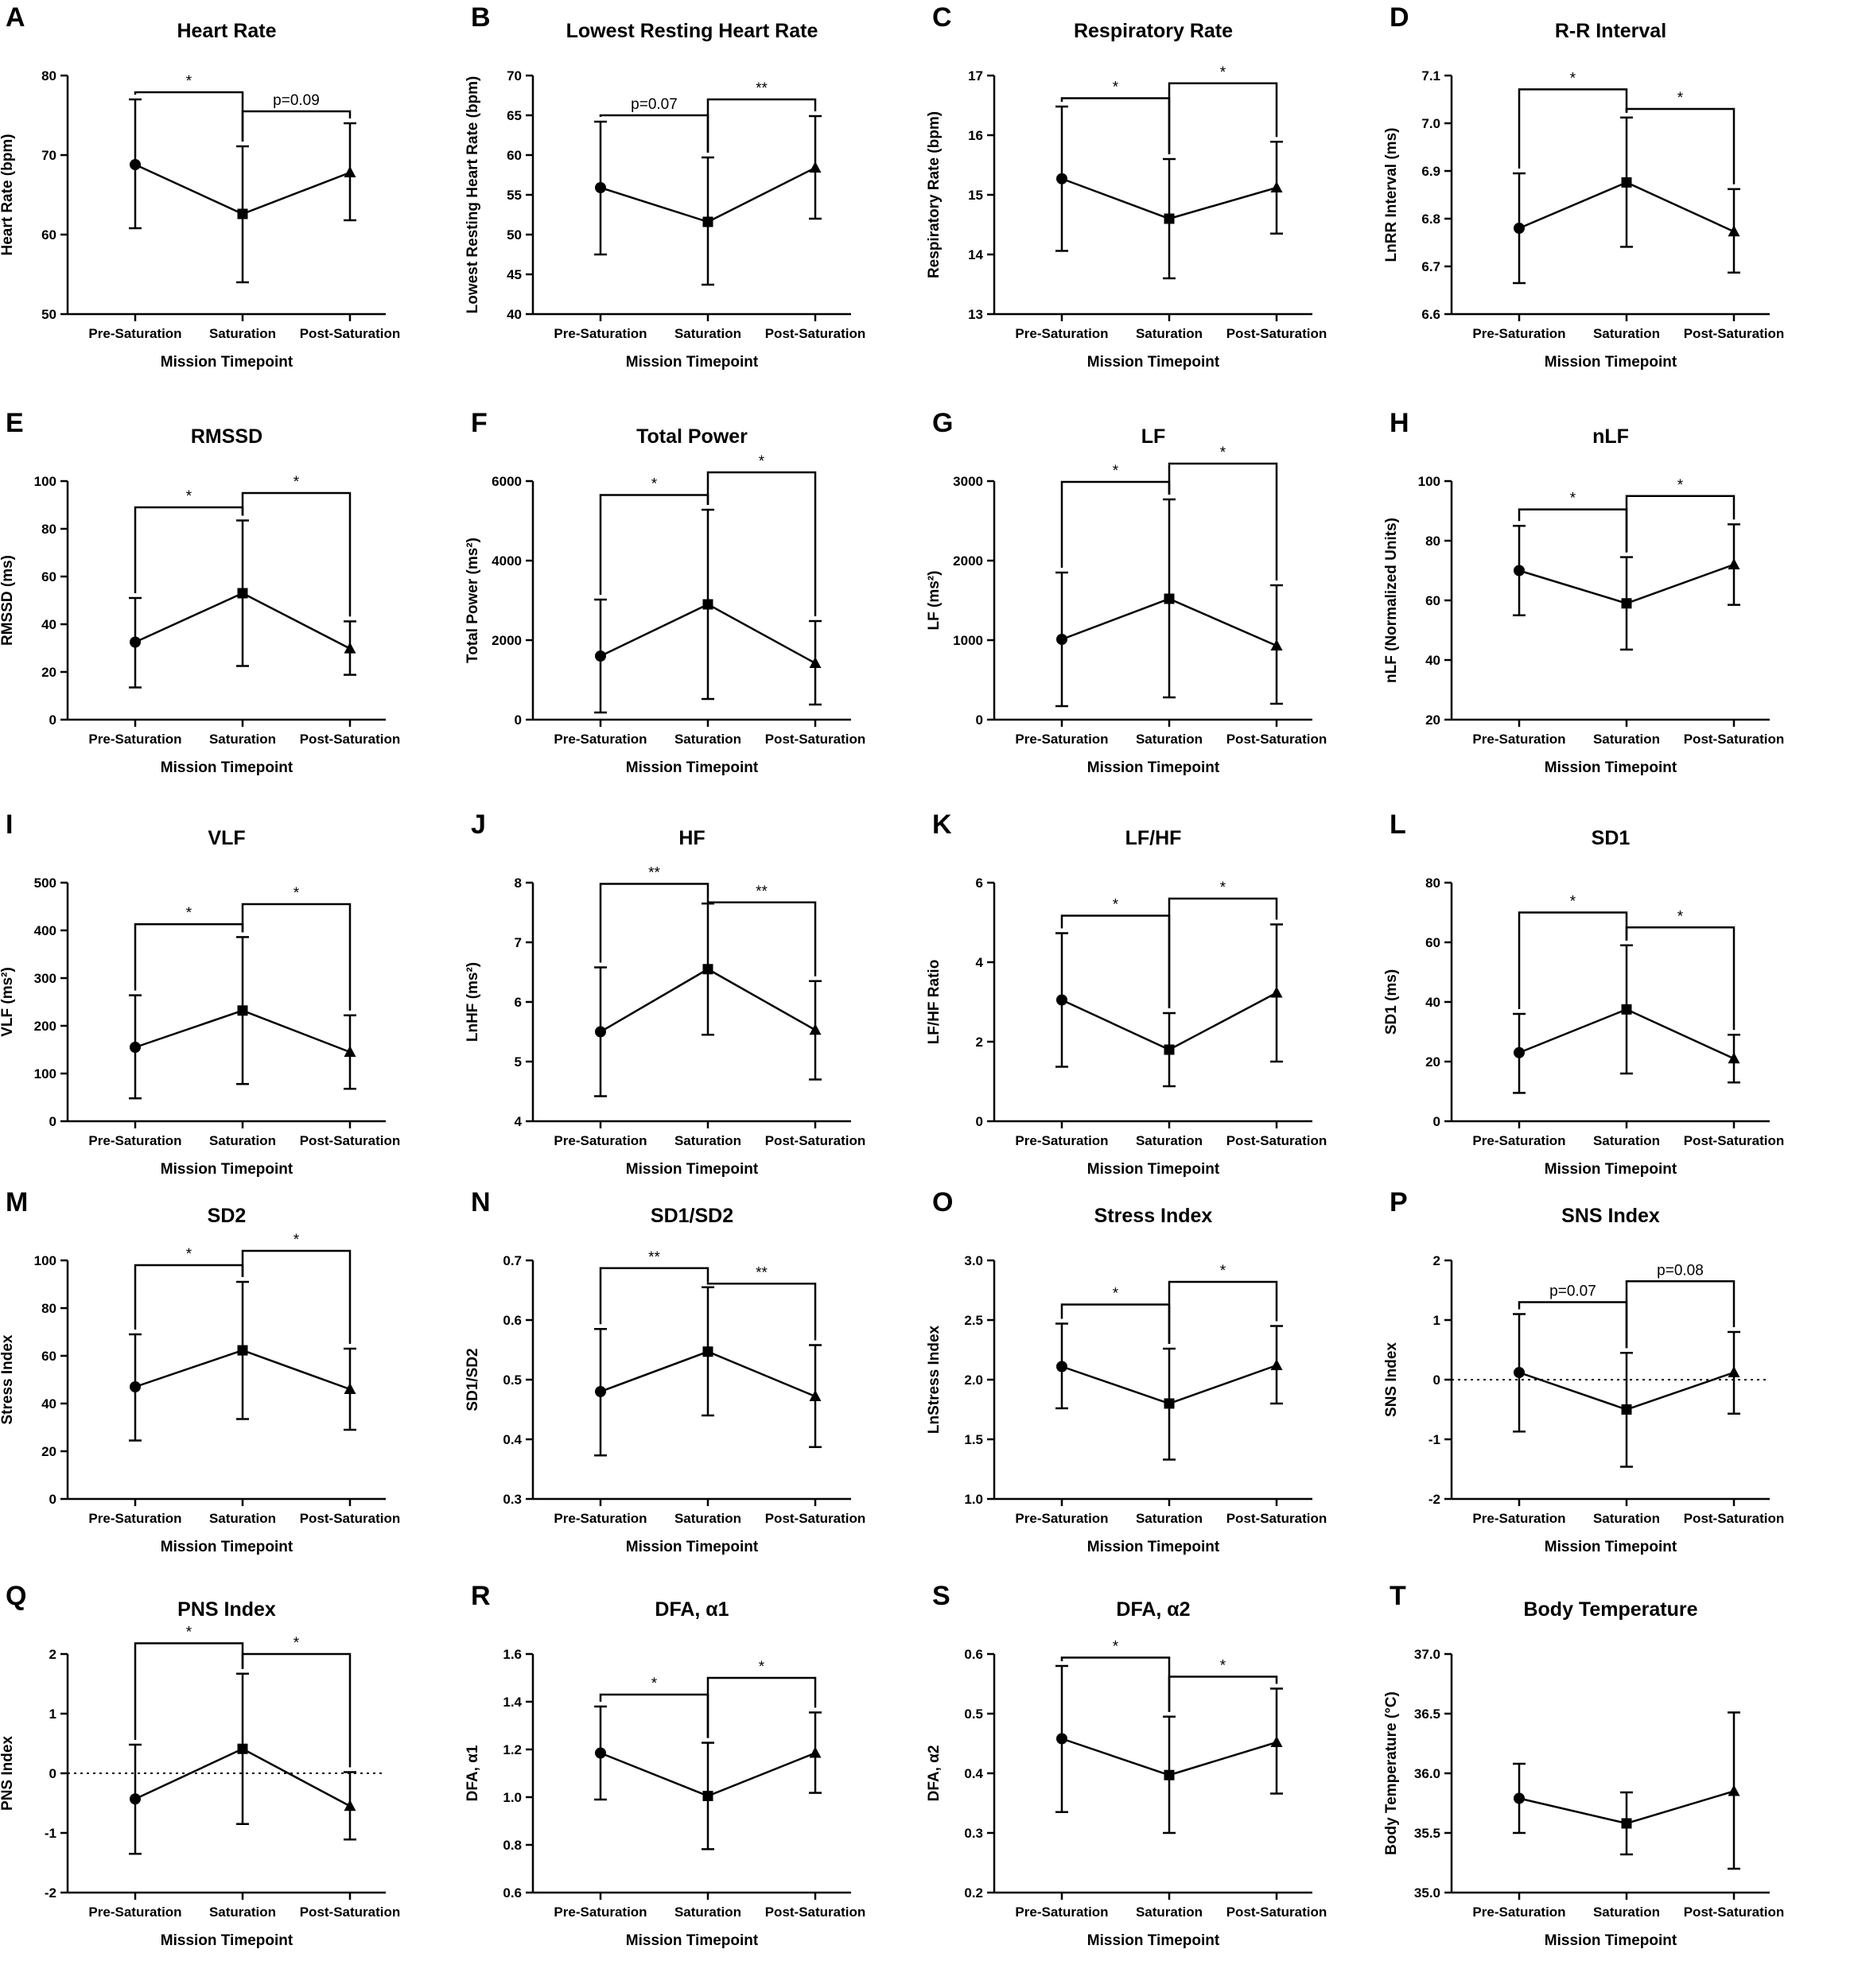 The image size is (1858, 1988). Describe the element at coordinates (519, 1121) in the screenshot. I see `y-tick-label: 4` at that location.